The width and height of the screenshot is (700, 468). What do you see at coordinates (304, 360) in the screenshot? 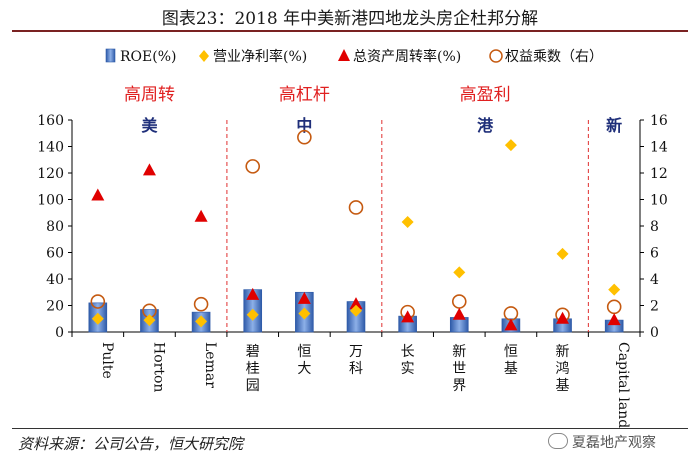
I see `x-tick-label: 恒大` at bounding box center [304, 360].